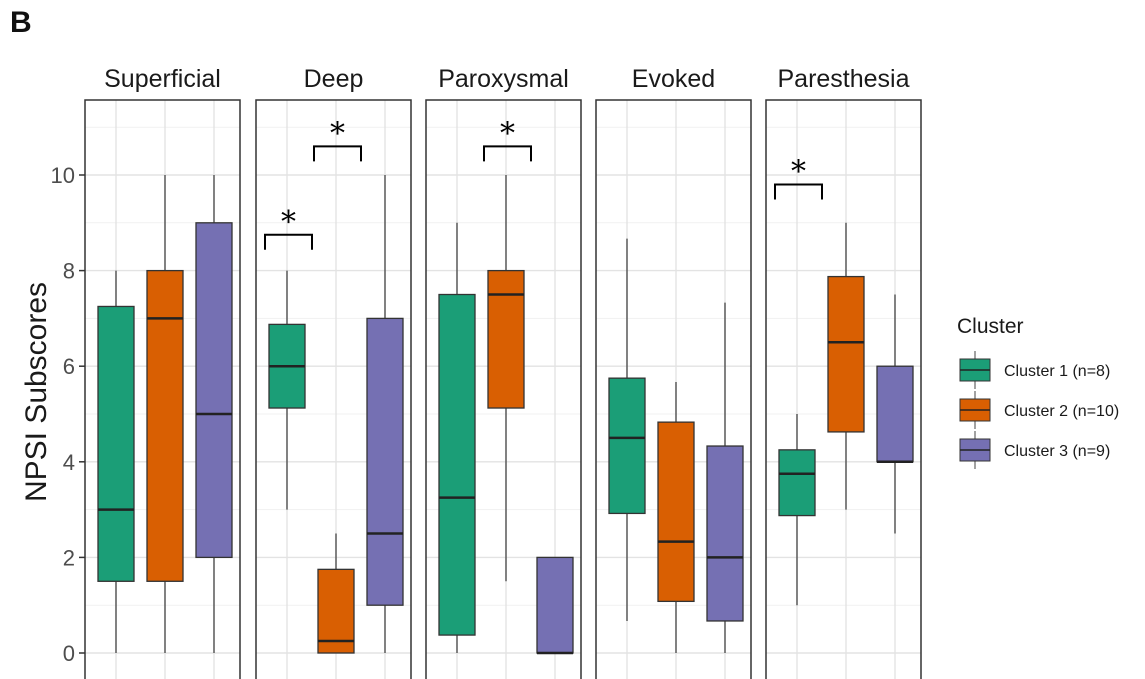 This screenshot has width=1145, height=679. Describe the element at coordinates (162, 79) in the screenshot. I see `facet-label: Superficial` at that location.